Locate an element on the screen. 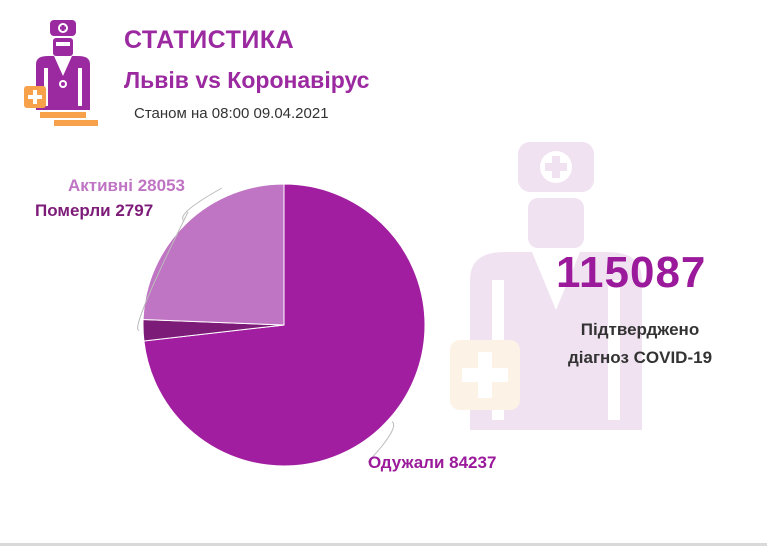 The height and width of the screenshot is (546, 767). slice-label-recovered: Одужали 84237 is located at coordinates (432, 462).